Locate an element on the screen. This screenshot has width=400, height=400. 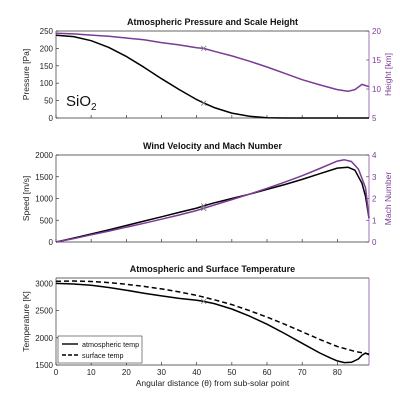
y2-axis-label-2: Mach Number is located at coordinates (388, 199).